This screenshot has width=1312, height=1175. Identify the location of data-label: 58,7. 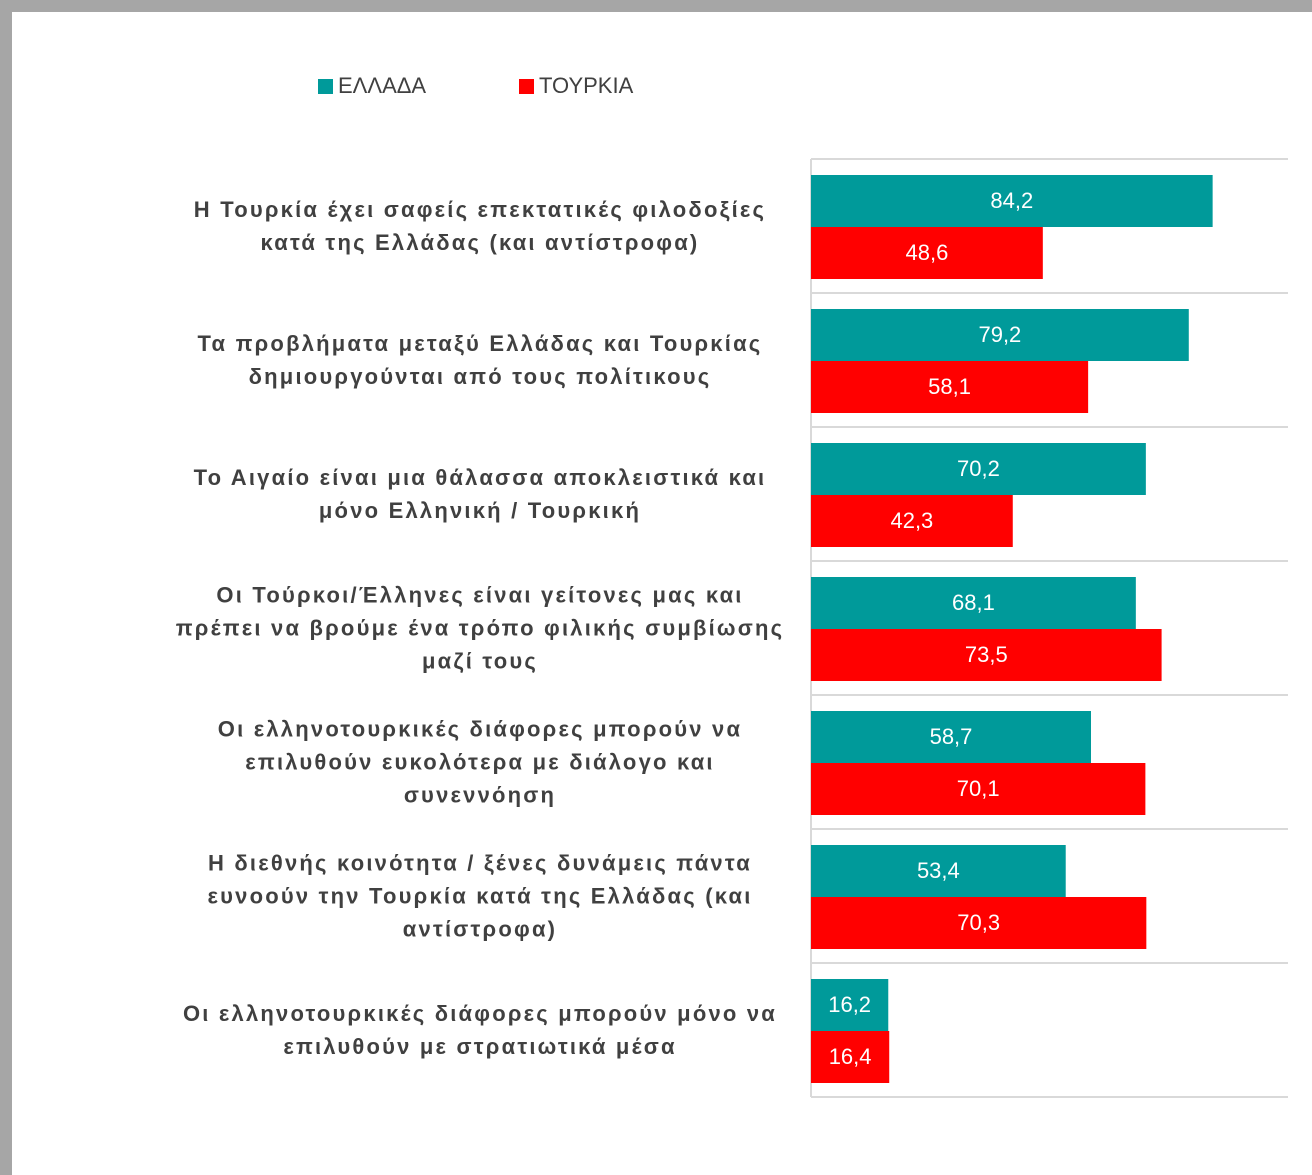
(951, 736).